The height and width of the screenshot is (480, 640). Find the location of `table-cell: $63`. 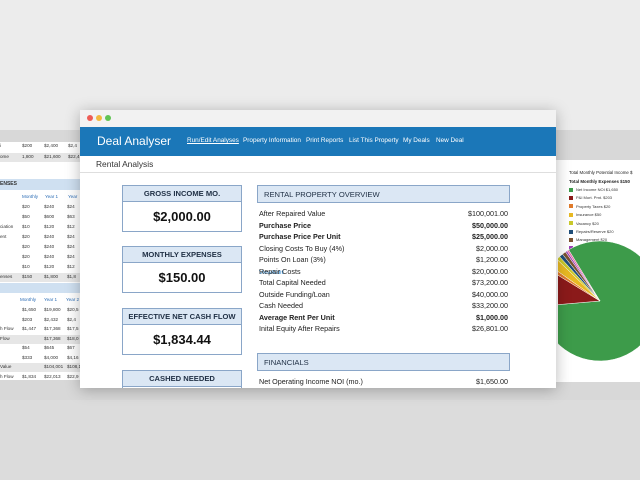

table-cell: $63 is located at coordinates (71, 216).